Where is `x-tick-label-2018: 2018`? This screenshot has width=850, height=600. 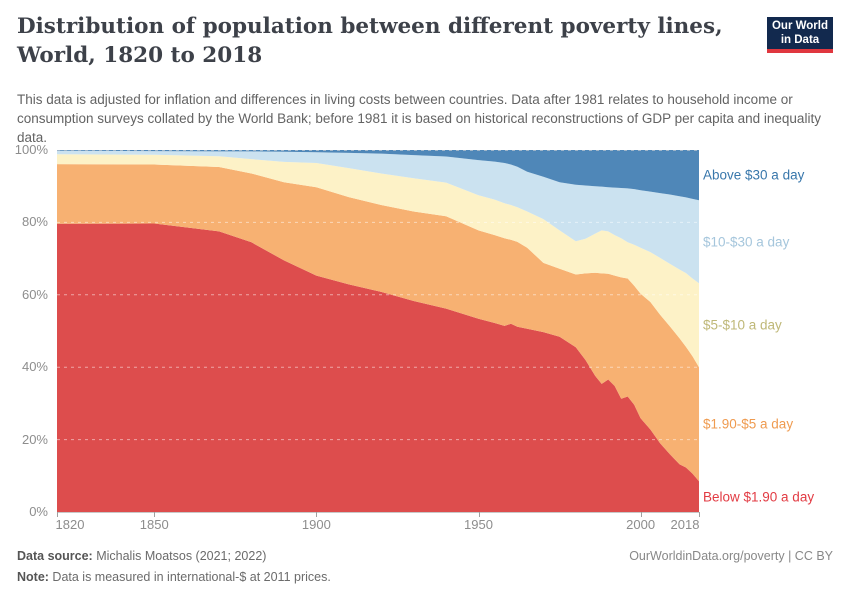 x-tick-label-2018: 2018 is located at coordinates (685, 524).